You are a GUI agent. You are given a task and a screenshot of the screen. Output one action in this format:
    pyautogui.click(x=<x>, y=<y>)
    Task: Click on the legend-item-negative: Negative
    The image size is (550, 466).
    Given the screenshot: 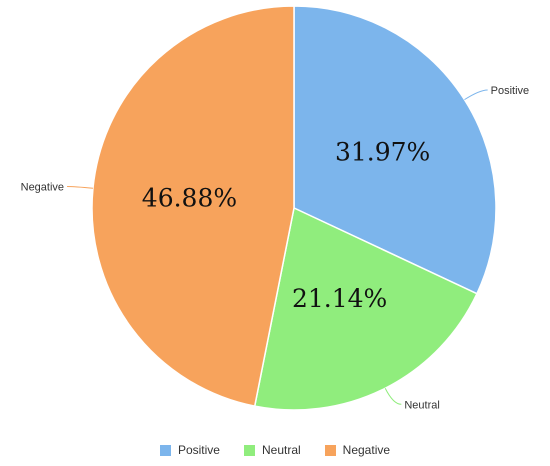 What is the action you would take?
    pyautogui.click(x=357, y=450)
    